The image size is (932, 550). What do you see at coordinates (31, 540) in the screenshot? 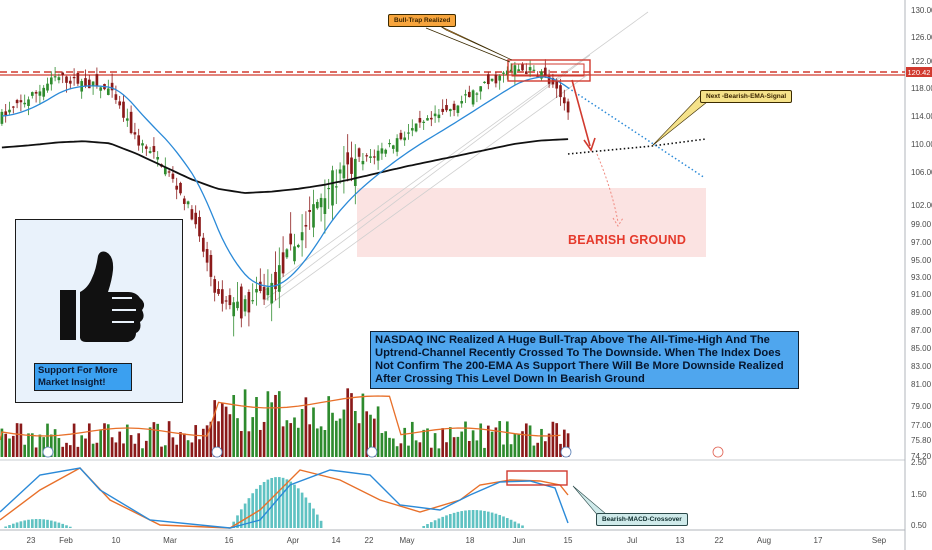
I see `time-tick: 23` at bounding box center [31, 540].